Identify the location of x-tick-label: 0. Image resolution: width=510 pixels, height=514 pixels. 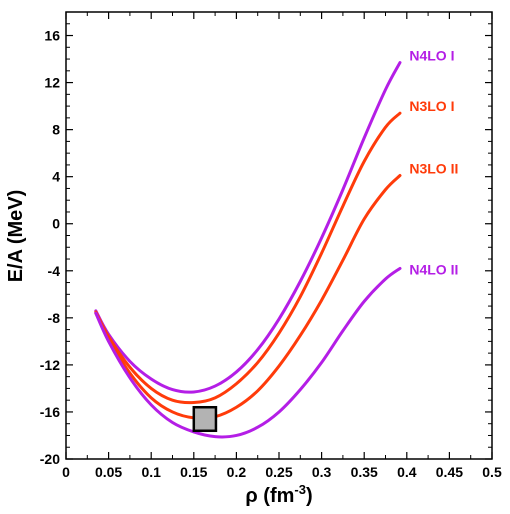
(66, 472).